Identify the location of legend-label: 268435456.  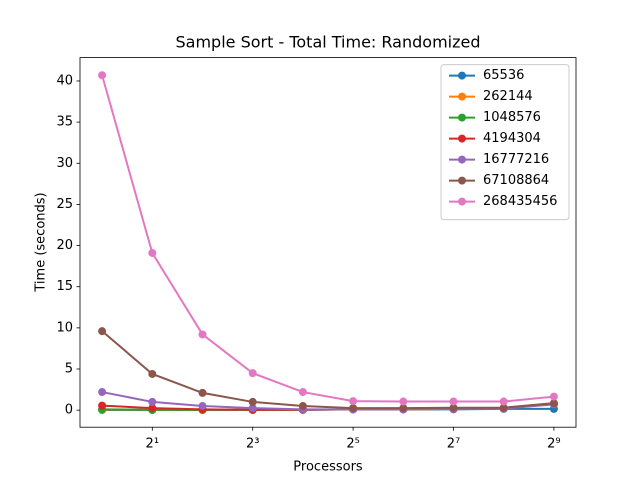
(520, 201).